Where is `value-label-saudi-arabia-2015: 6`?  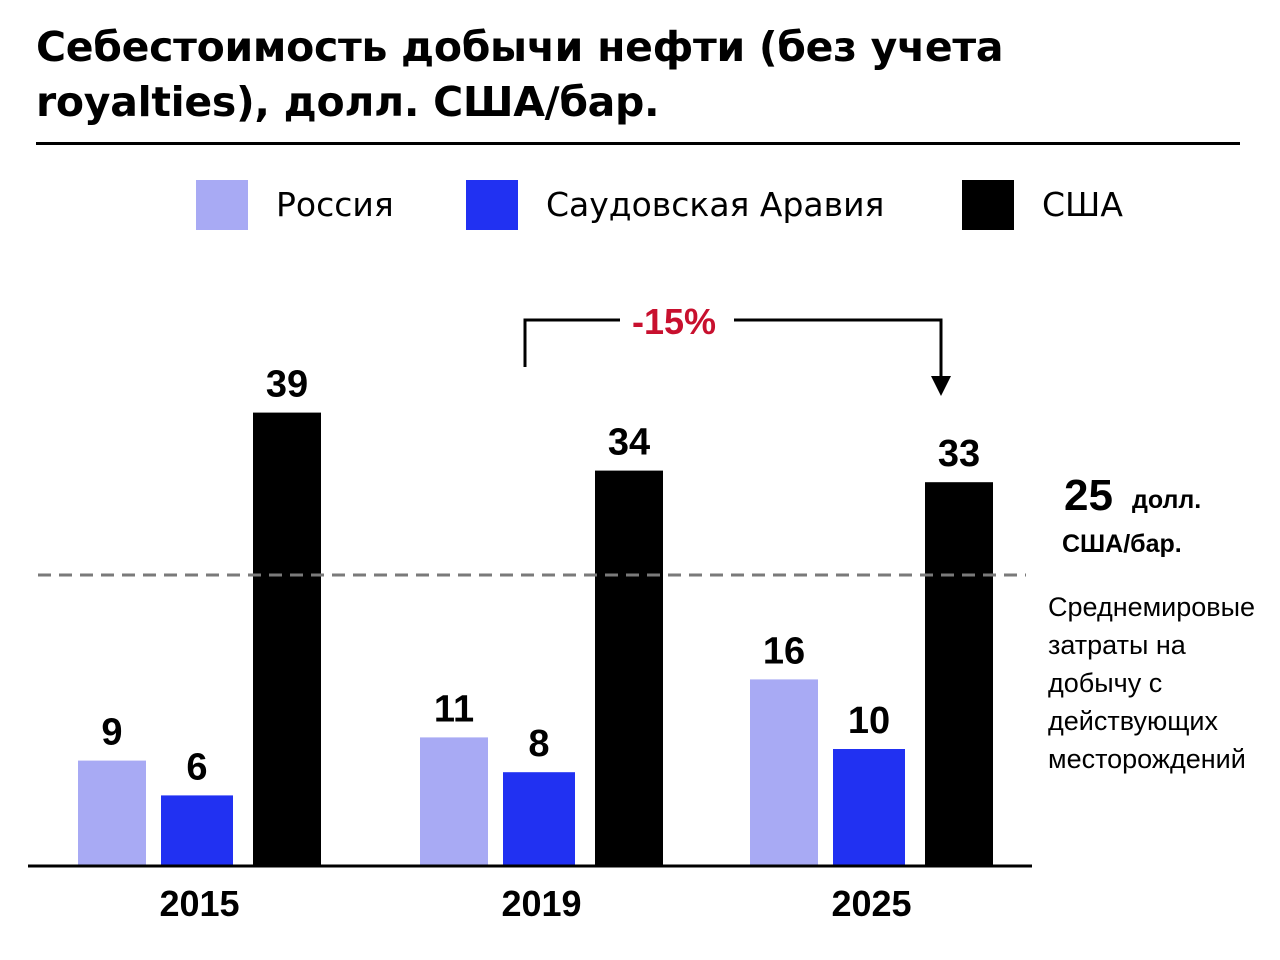 value-label-saudi-arabia-2015: 6 is located at coordinates (196, 767).